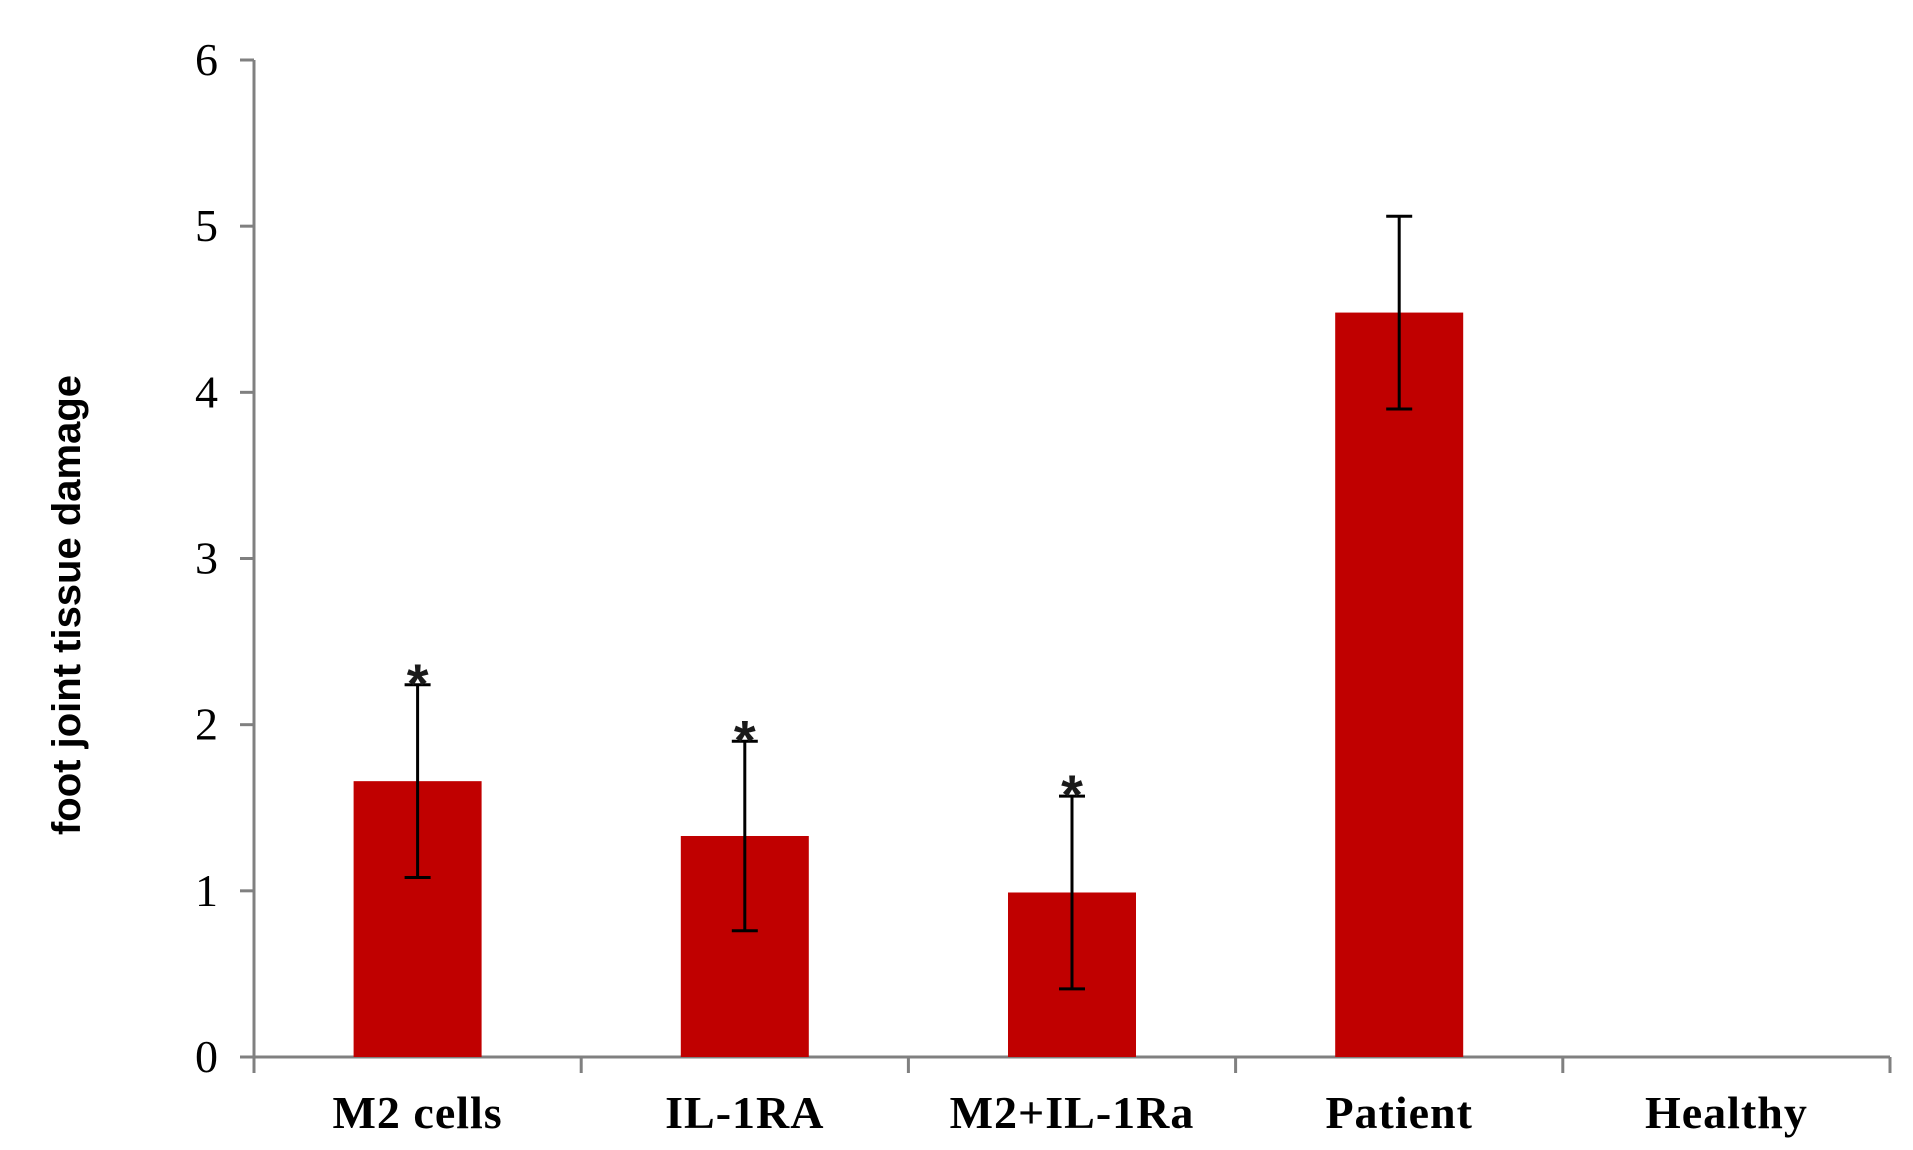 This screenshot has width=1913, height=1150. What do you see at coordinates (1399, 1112) in the screenshot?
I see `x-category-label: Patient` at bounding box center [1399, 1112].